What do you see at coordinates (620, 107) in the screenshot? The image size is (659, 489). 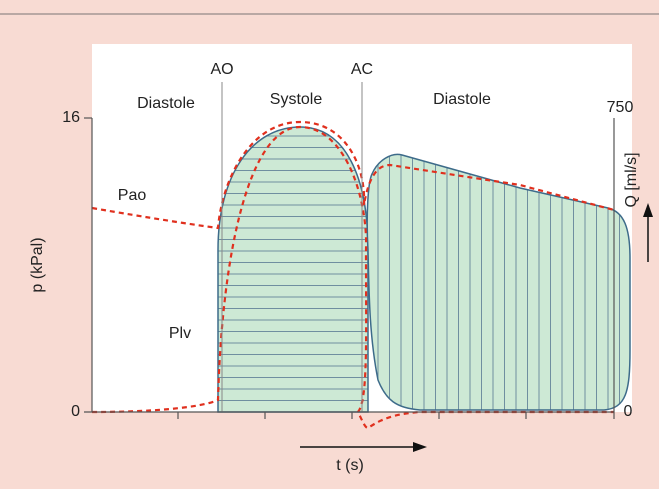 I see `right-tick-label: 750` at bounding box center [620, 107].